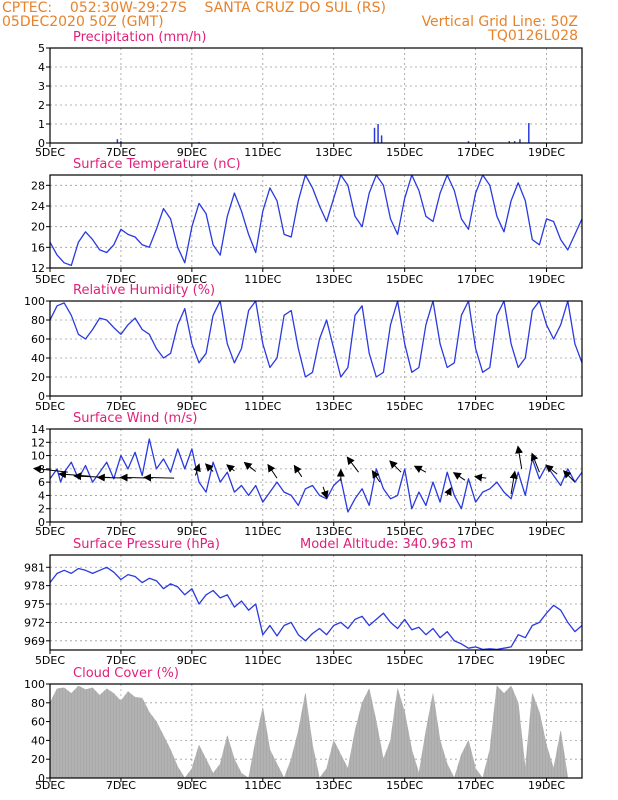 The width and height of the screenshot is (618, 800). Describe the element at coordinates (41, 124) in the screenshot. I see `precip-ytick-label: 1` at that location.